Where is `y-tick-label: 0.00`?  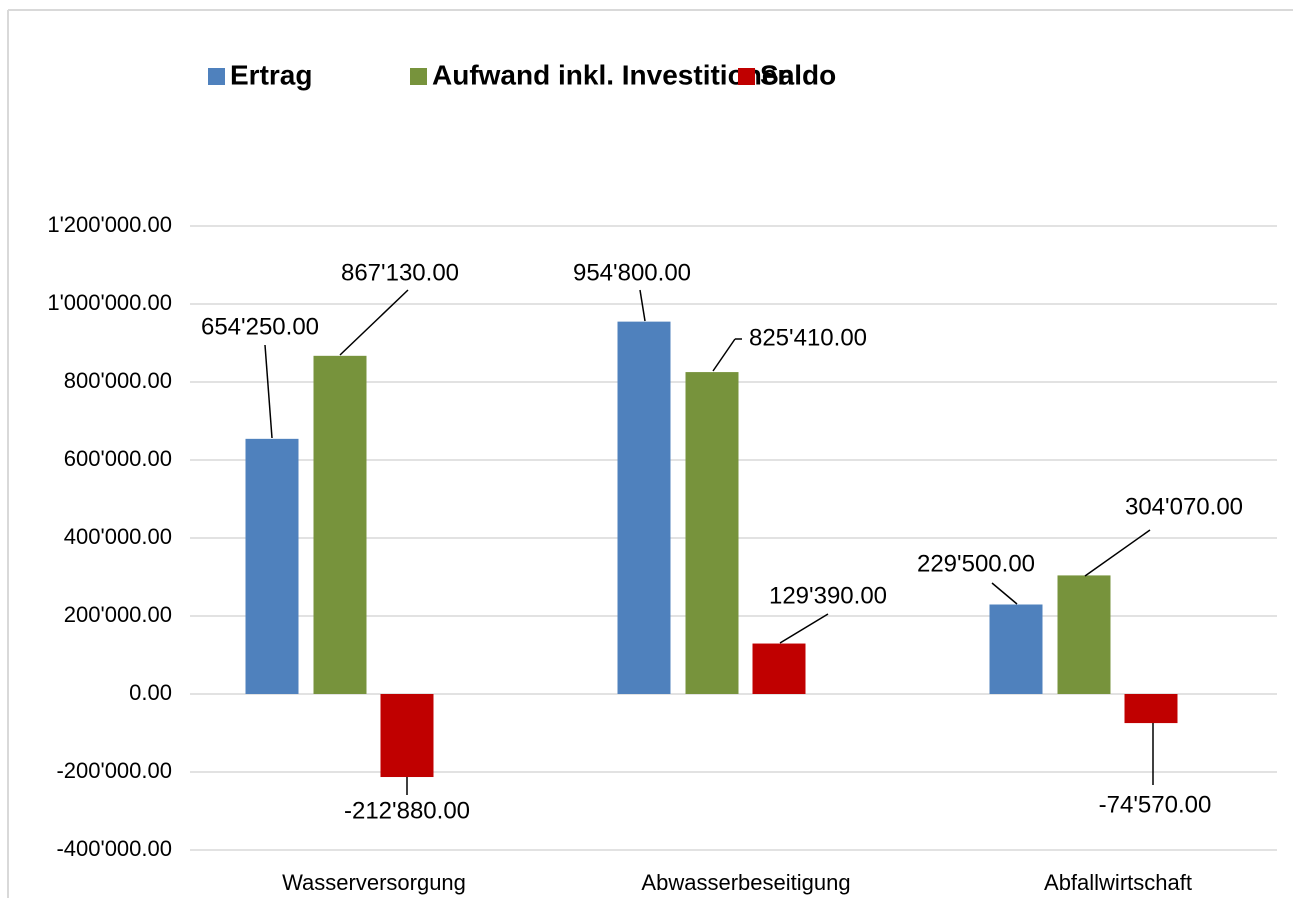
y-tick-label: 0.00 is located at coordinates (150, 692).